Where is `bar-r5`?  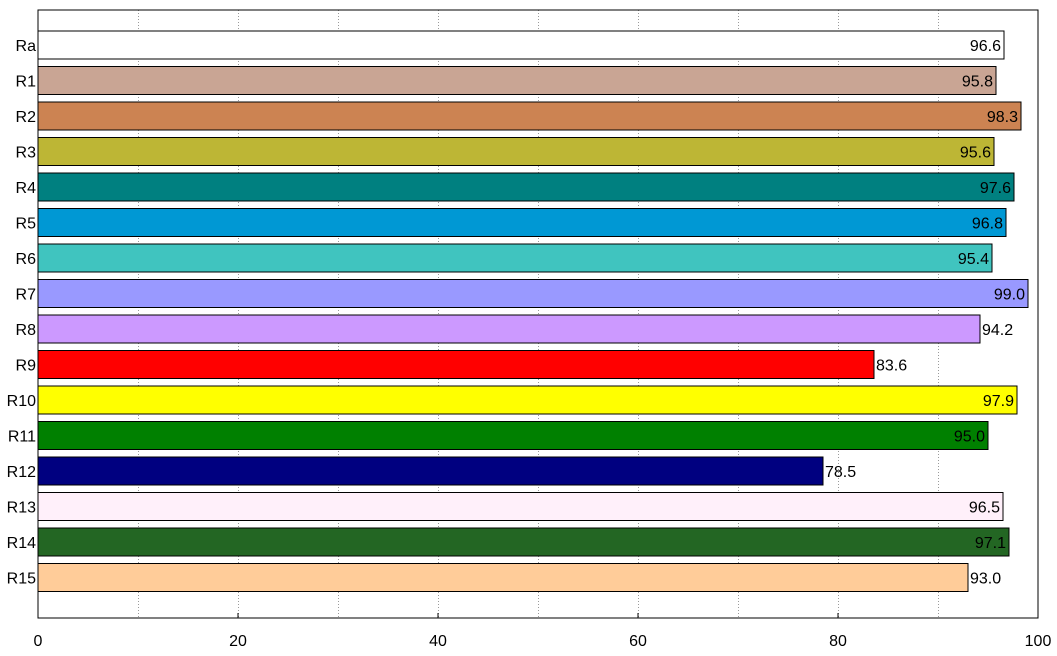 bar-r5 is located at coordinates (522, 222).